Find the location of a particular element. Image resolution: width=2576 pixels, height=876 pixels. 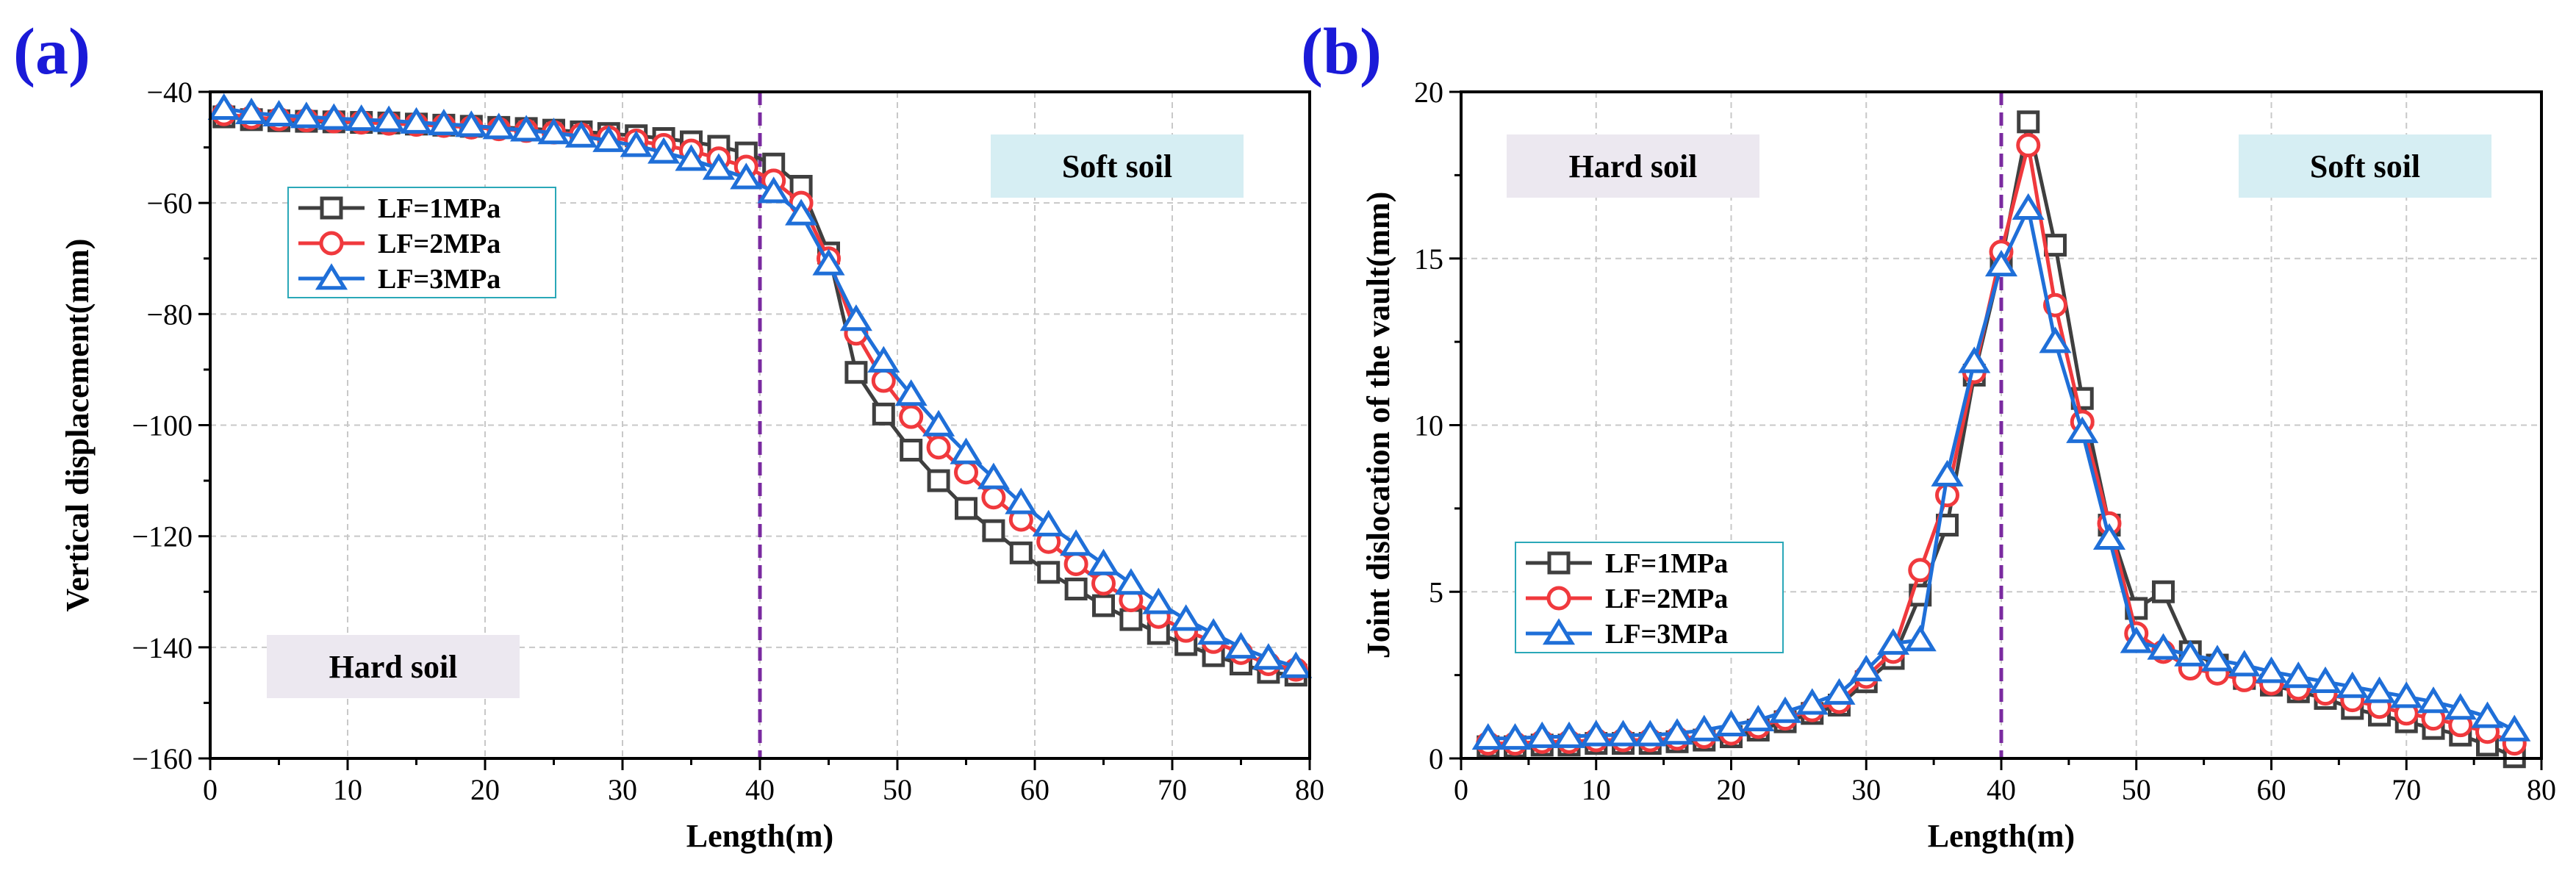

zone-box-soft-soil is located at coordinates (2365, 166).